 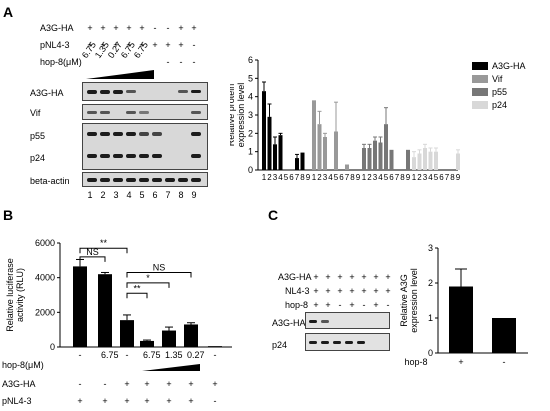 I want to click on lane-number: 1, so click(x=90, y=195).